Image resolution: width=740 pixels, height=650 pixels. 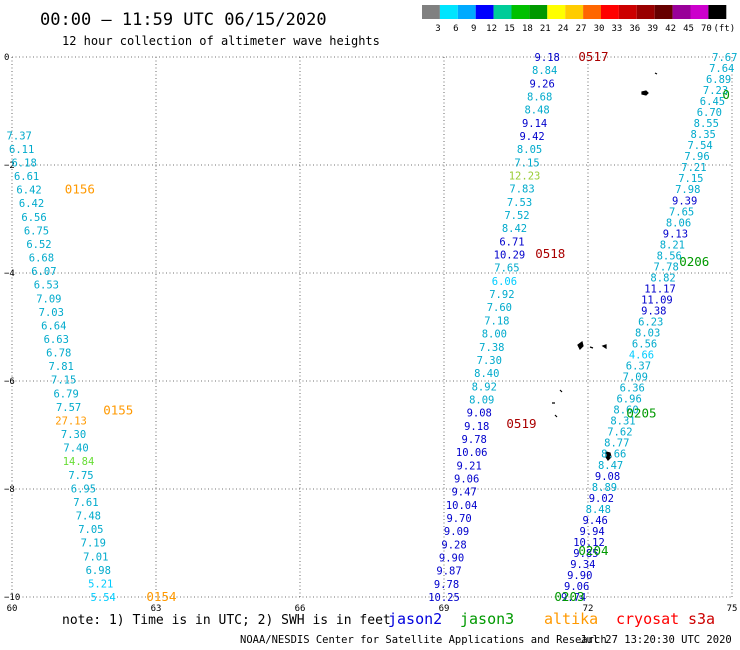 I want to click on swh-value: 9.47, so click(x=463, y=493).